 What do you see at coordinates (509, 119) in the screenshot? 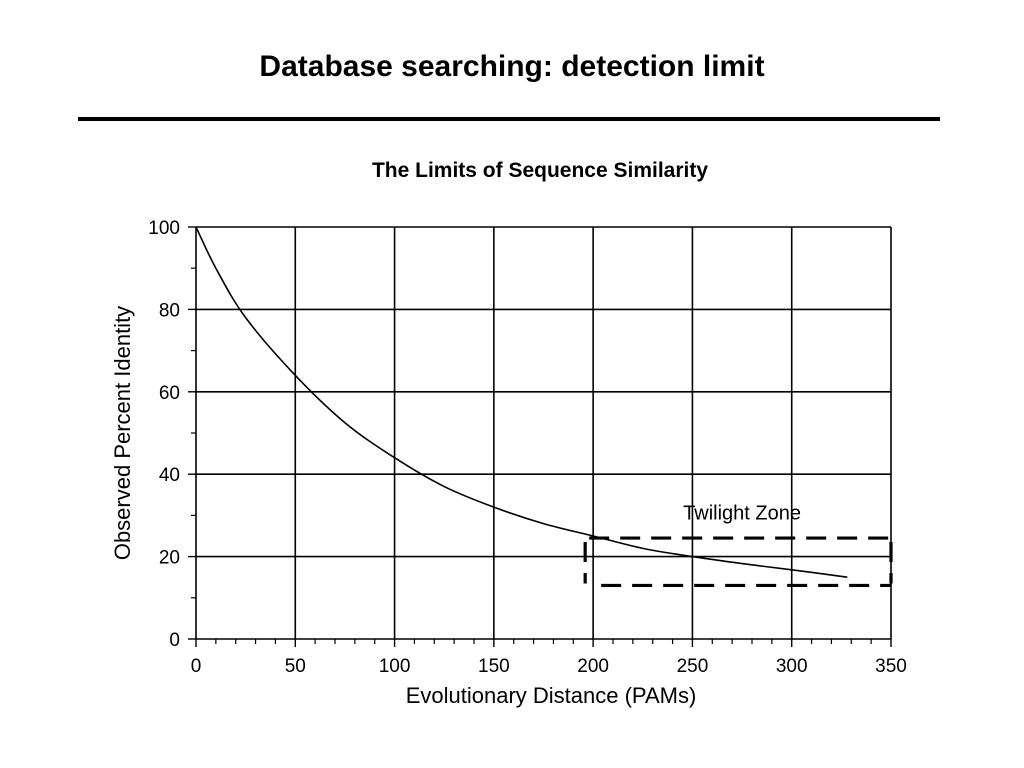
I see `title-divider` at bounding box center [509, 119].